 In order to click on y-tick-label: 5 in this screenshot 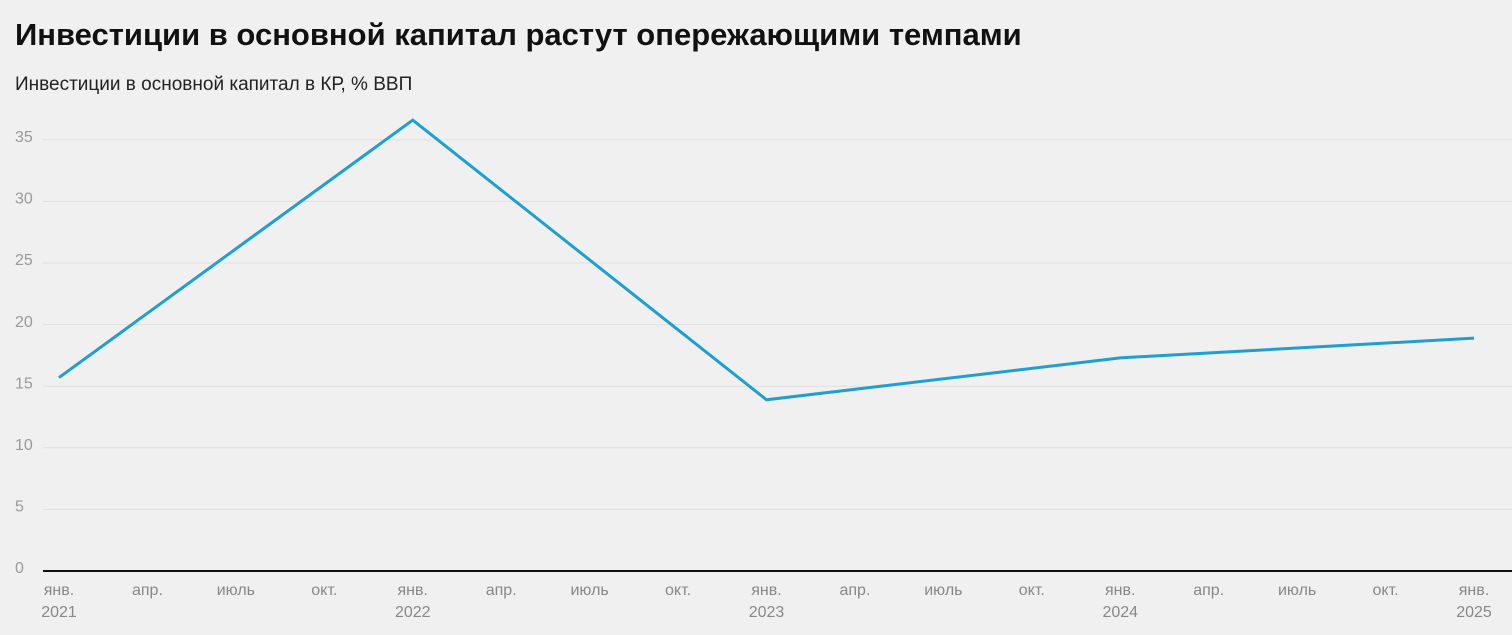, I will do `click(19, 507)`.